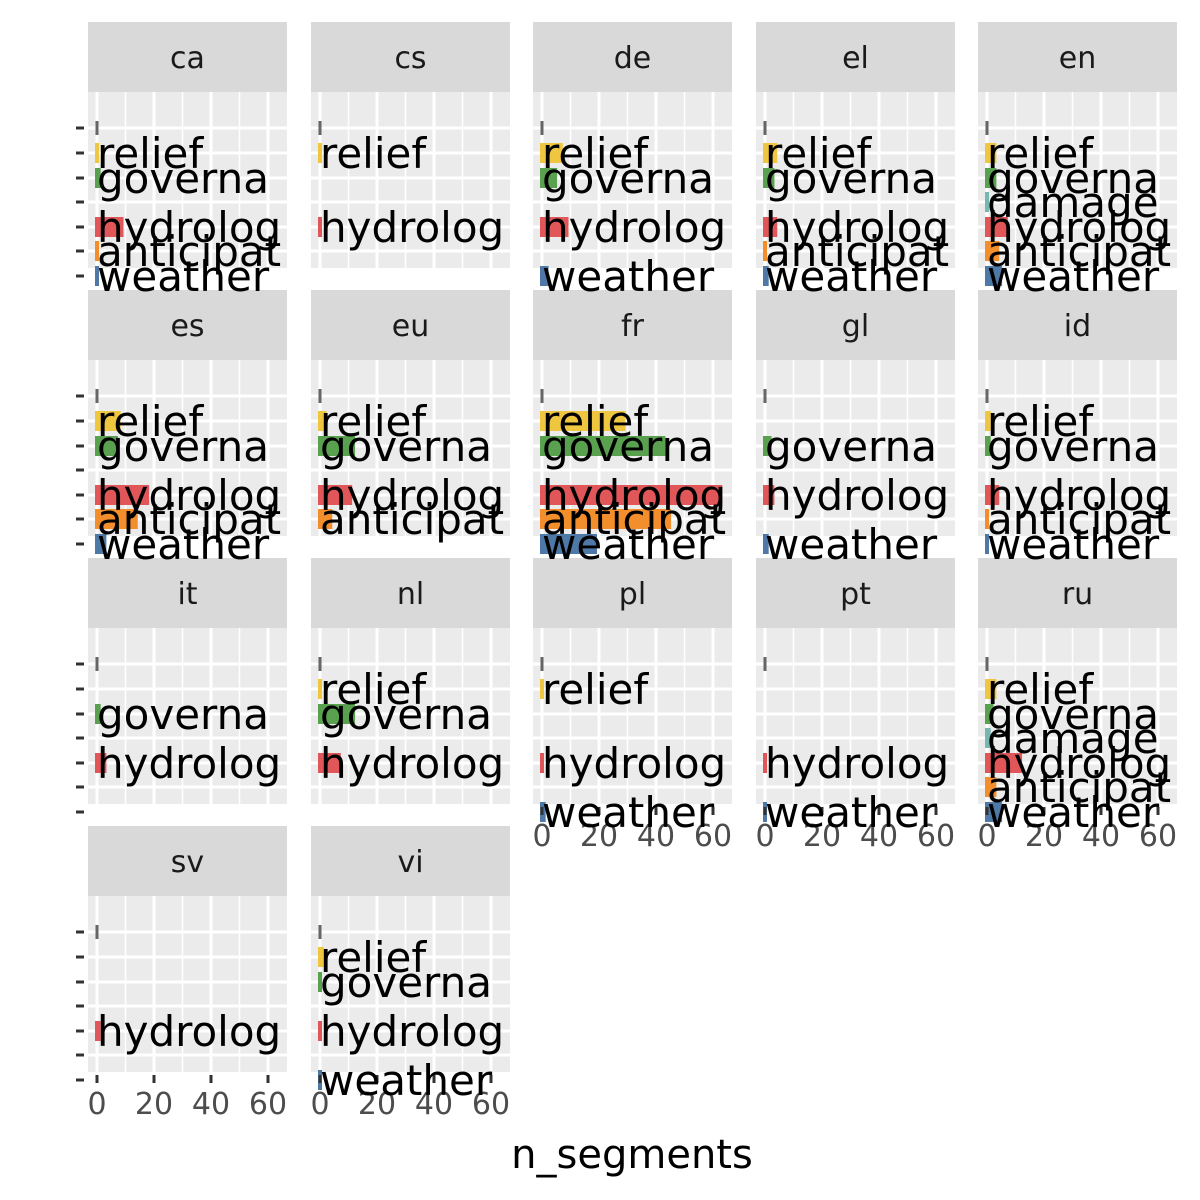  What do you see at coordinates (632, 690) in the screenshot?
I see `facet-pl: pl` at bounding box center [632, 690].